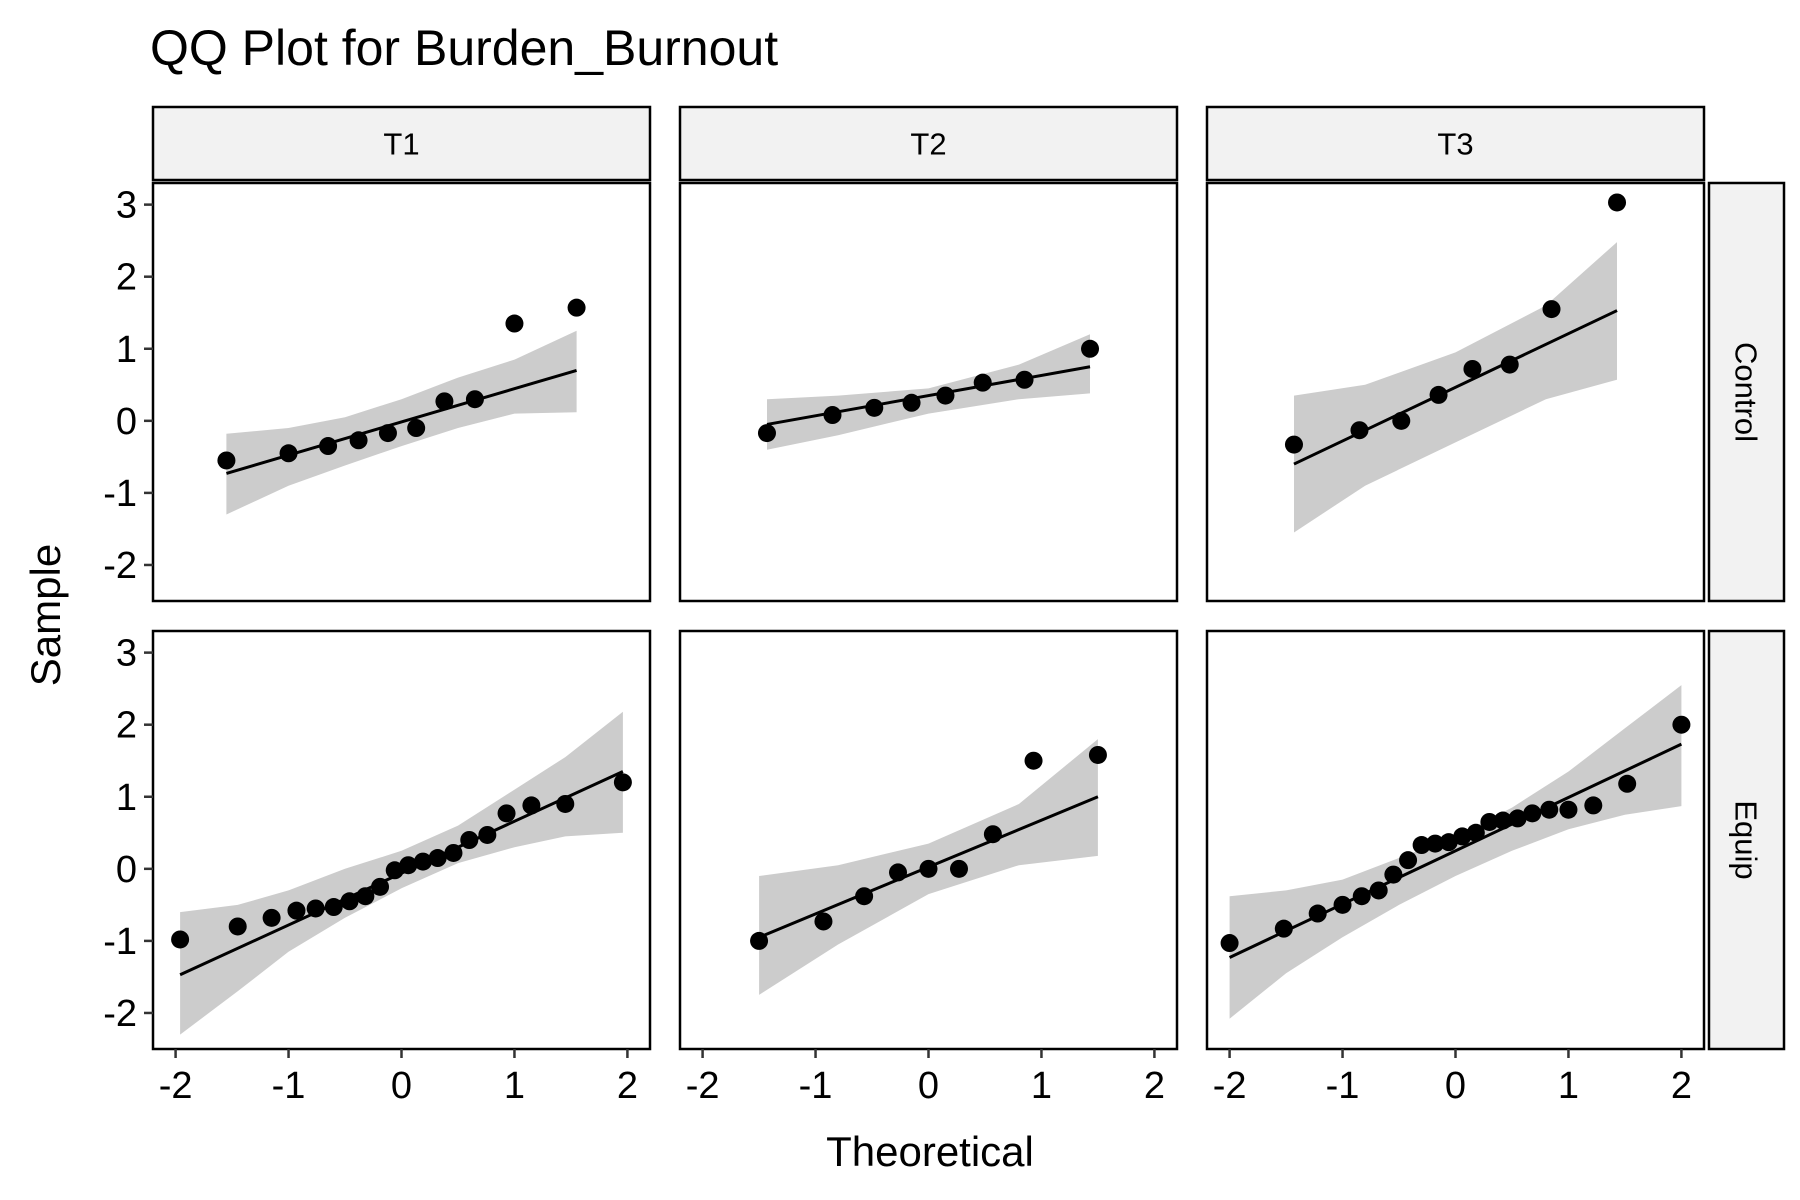  Describe the element at coordinates (120, 942) in the screenshot. I see `y-tick-label: -1` at that location.